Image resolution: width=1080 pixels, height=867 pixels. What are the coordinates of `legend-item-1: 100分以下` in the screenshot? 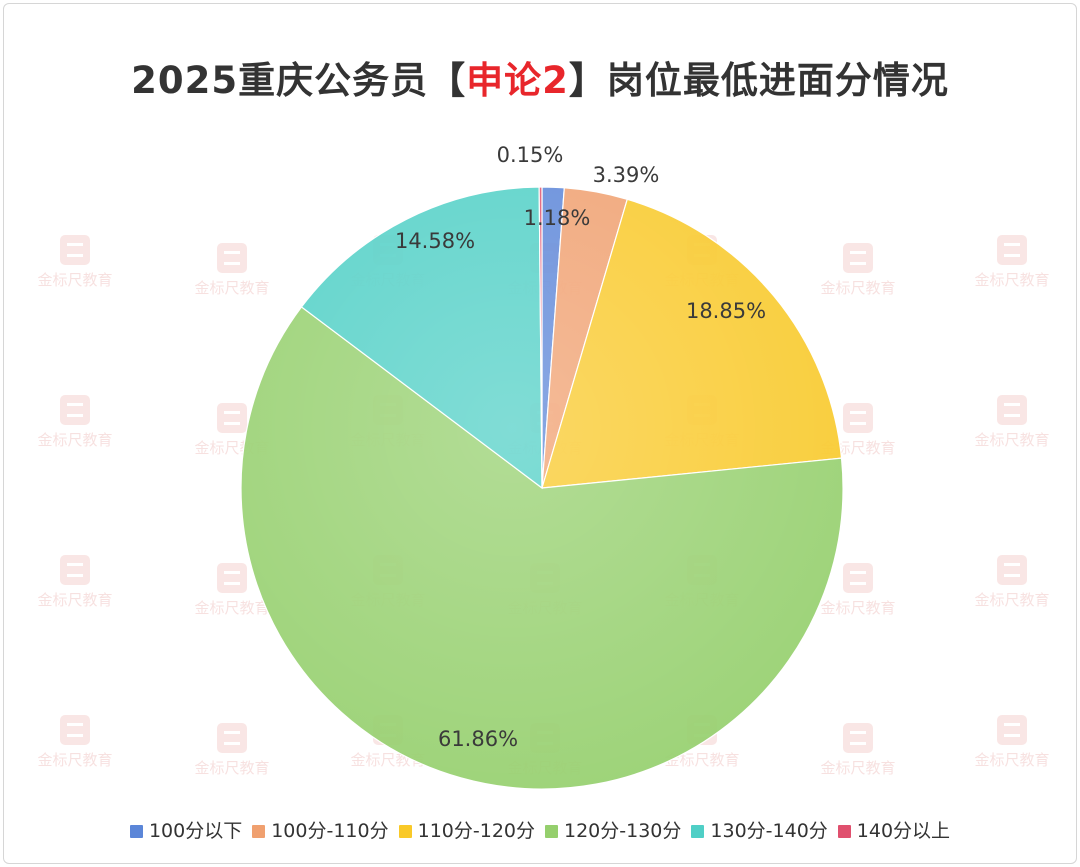 It's located at (186, 829).